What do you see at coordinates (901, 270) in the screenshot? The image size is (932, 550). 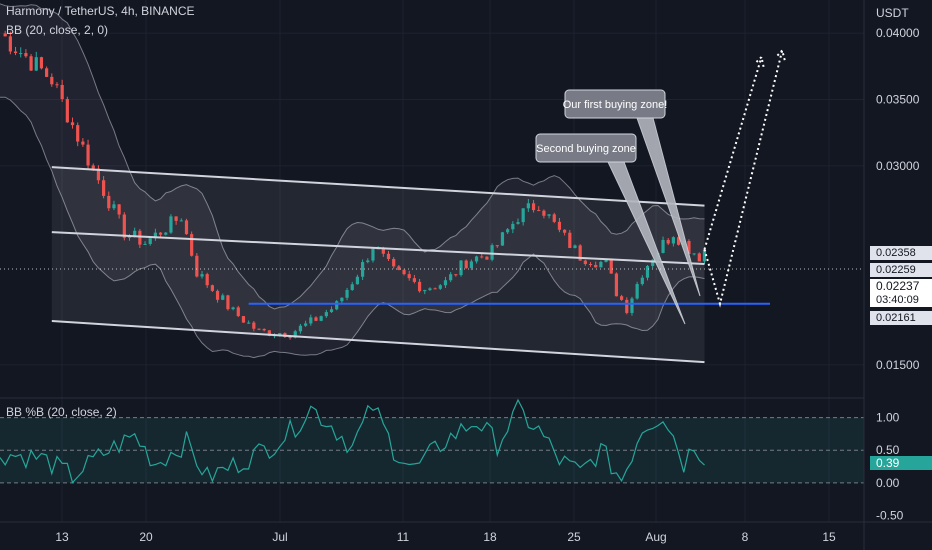 I see `price-tag-basis: 0.02259` at bounding box center [901, 270].